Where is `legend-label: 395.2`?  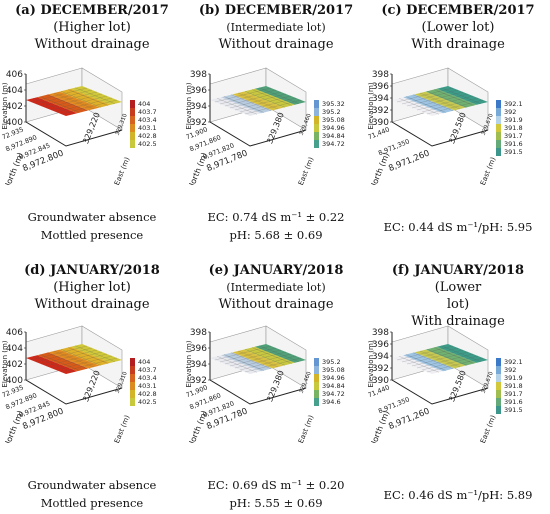 legend-label: 395.2 is located at coordinates (331, 112).